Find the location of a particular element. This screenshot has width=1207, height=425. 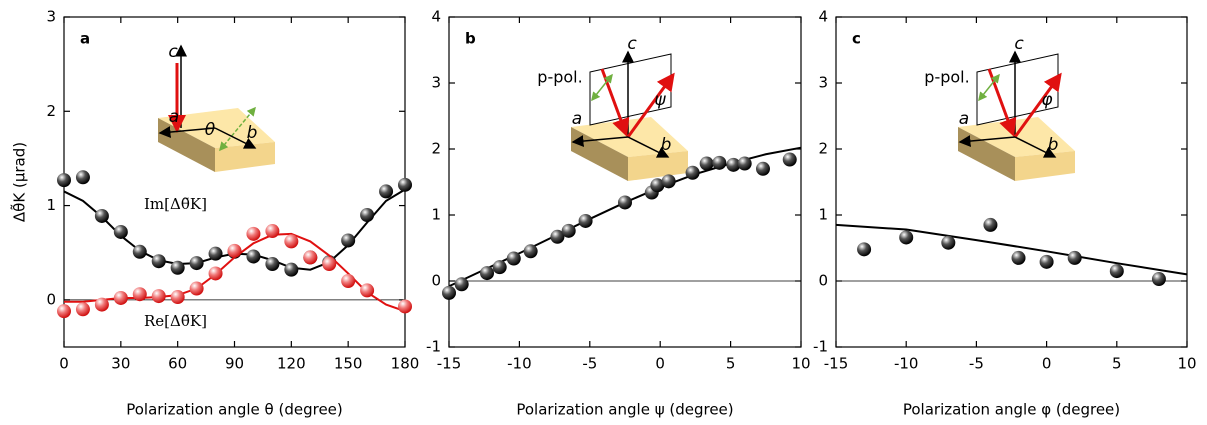

x-tick-label: 120 is located at coordinates (291, 364).